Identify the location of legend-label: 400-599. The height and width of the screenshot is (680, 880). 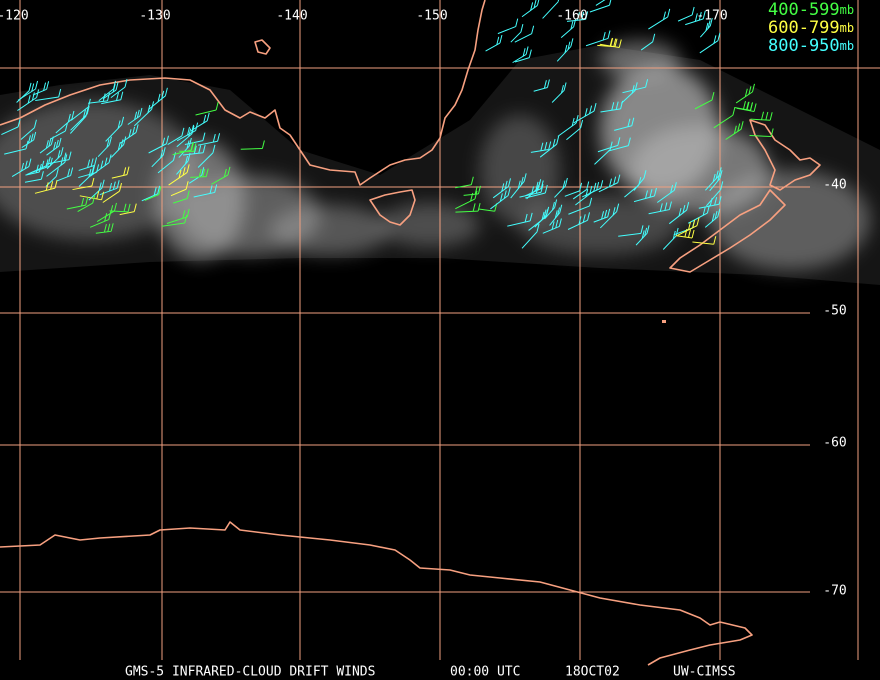
(804, 10).